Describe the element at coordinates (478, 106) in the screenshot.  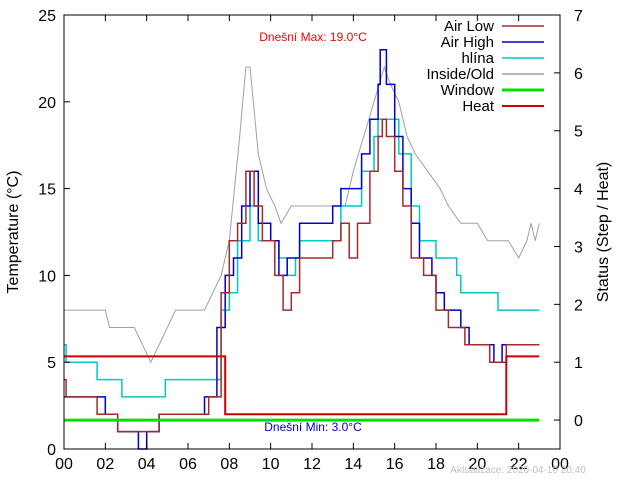
I see `legend-label: Heat` at that location.